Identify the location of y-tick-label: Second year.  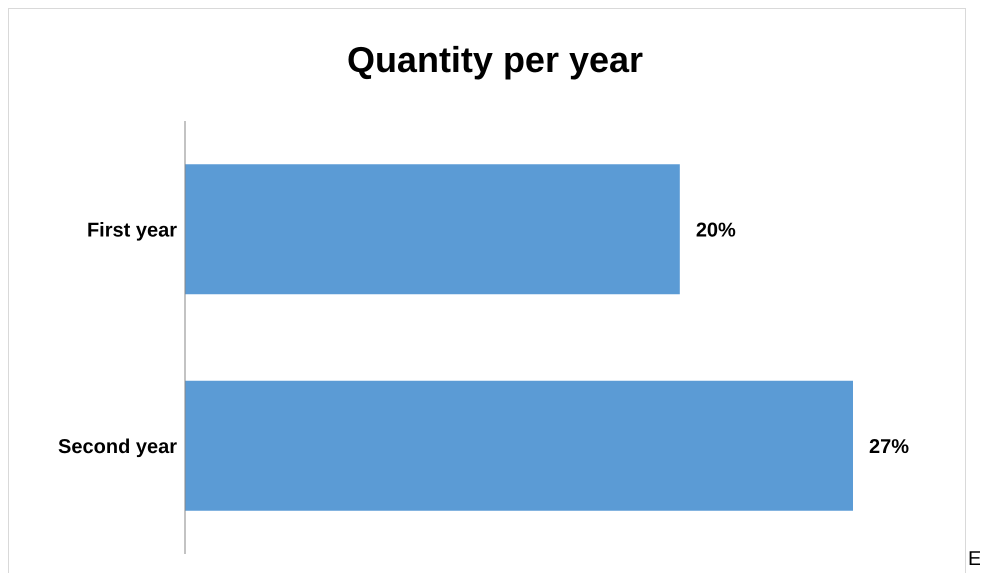
(118, 447).